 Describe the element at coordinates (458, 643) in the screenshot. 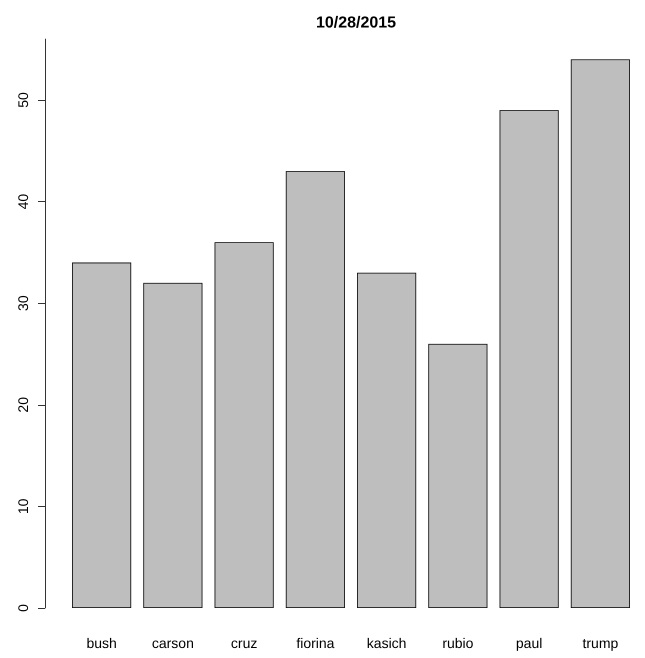

I see `x-tick-label: rubio` at that location.